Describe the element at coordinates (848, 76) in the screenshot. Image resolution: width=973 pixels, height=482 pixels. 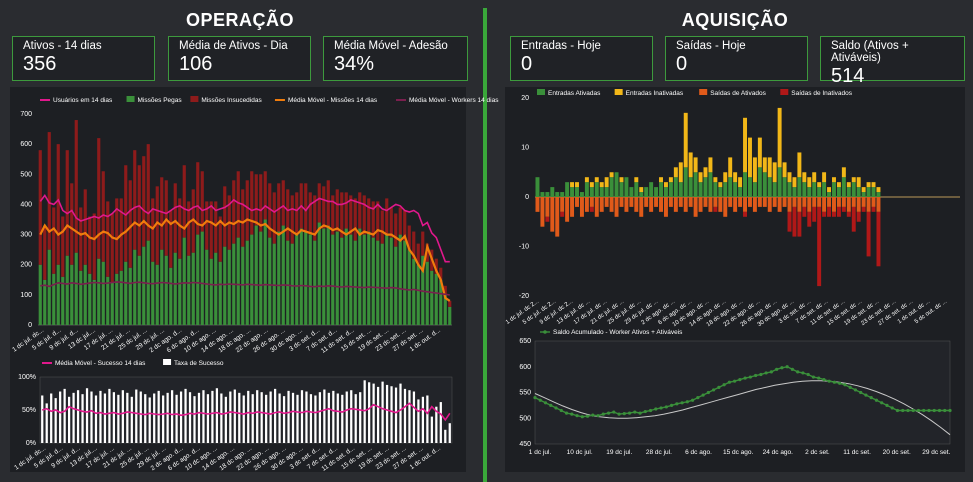
I see `kpi-value: 514` at that location.